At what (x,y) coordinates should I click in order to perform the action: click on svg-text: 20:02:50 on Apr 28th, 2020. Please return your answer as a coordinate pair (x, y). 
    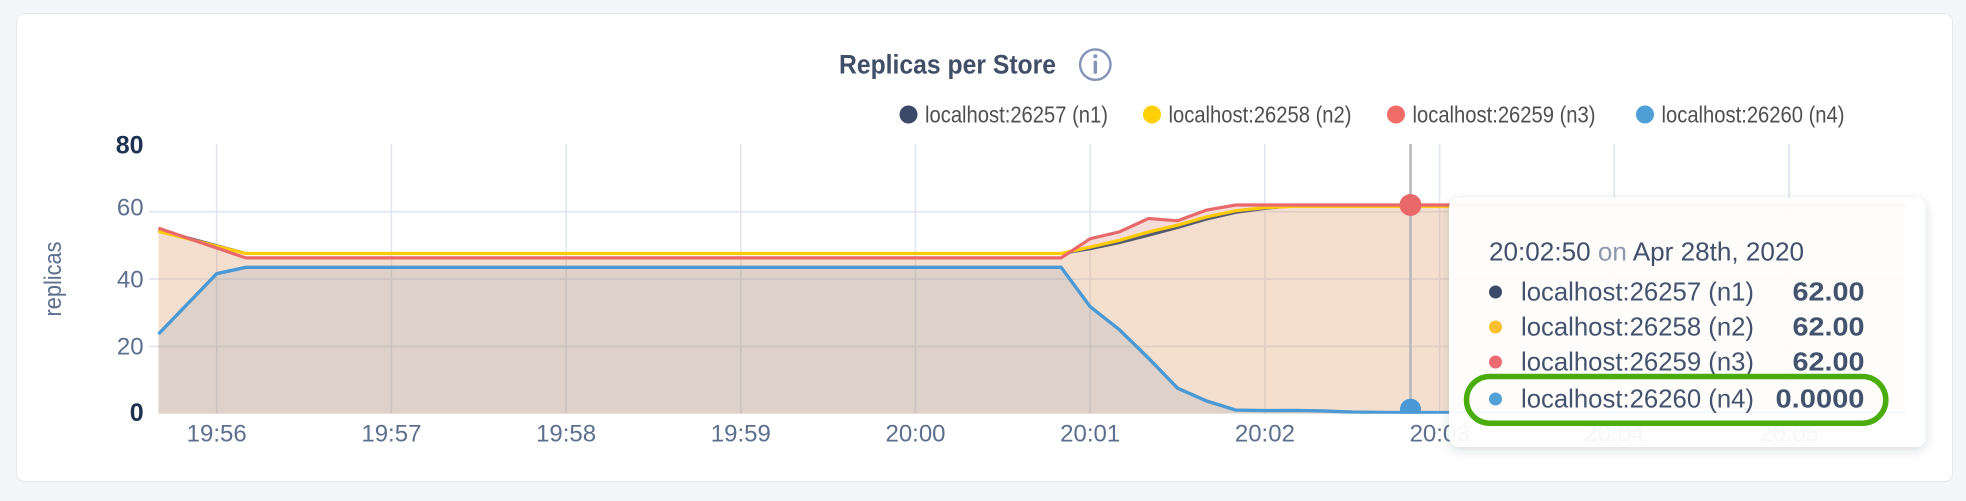
    Looking at the image, I should click on (1646, 252).